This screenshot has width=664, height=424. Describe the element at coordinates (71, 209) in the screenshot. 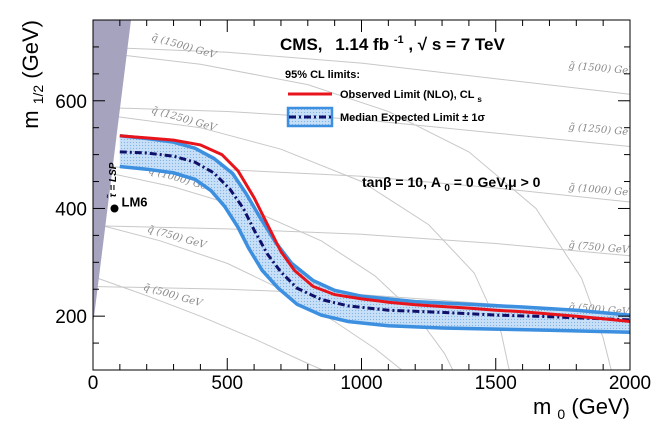

I see `y-tick-label: 400` at that location.